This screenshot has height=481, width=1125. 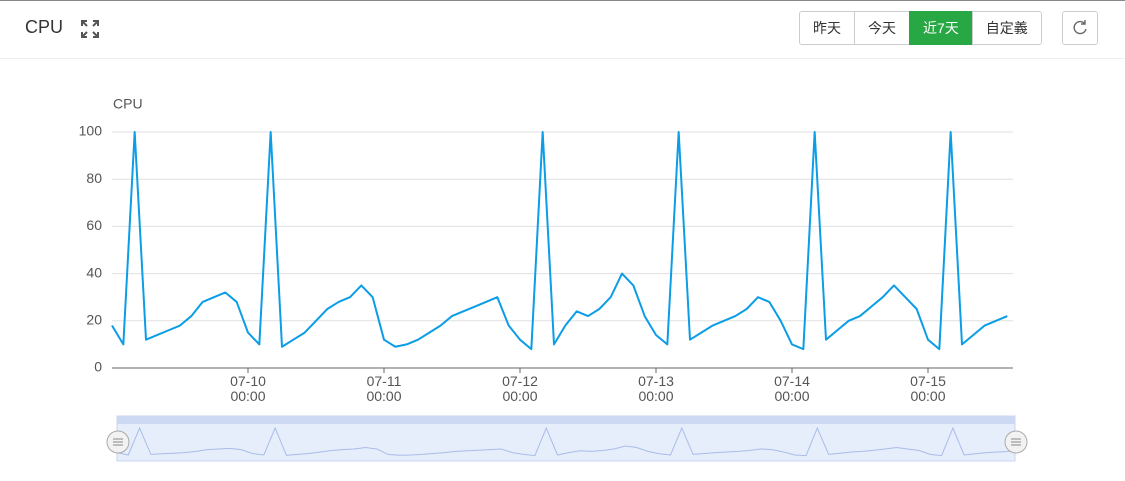 What do you see at coordinates (94, 272) in the screenshot?
I see `y-tick-label: 40` at bounding box center [94, 272].